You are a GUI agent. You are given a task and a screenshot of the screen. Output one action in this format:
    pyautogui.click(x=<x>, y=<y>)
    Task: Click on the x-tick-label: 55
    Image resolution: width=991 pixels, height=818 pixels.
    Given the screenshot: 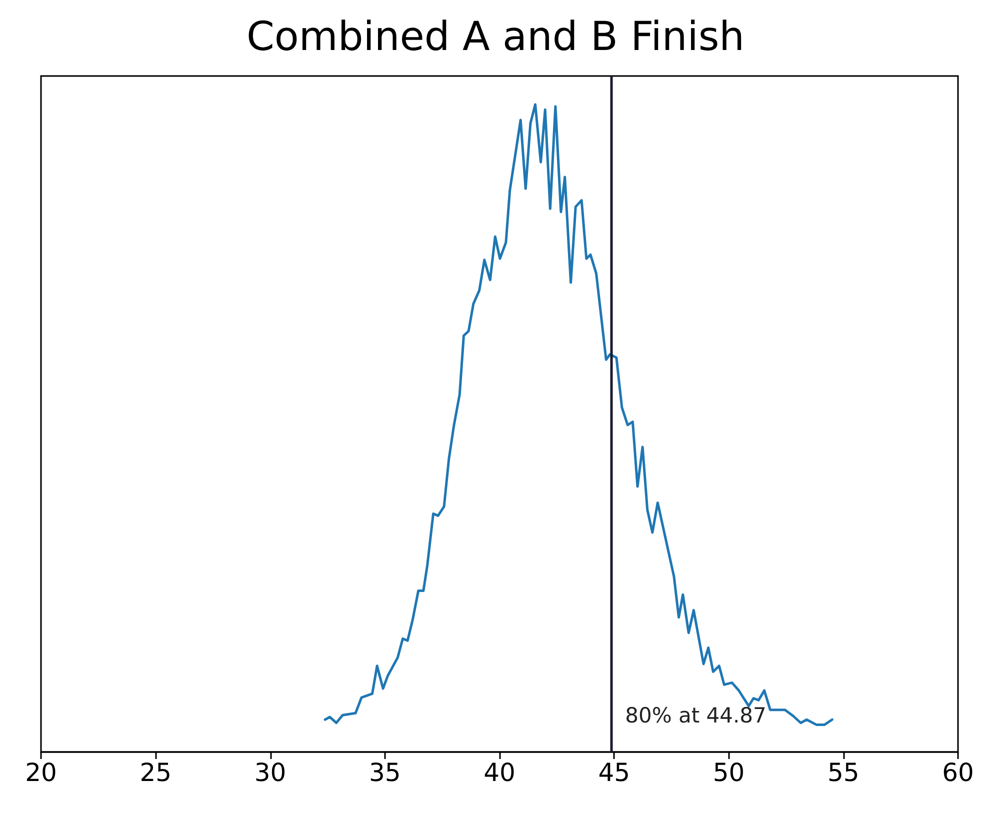 What is the action you would take?
    pyautogui.click(x=843, y=772)
    